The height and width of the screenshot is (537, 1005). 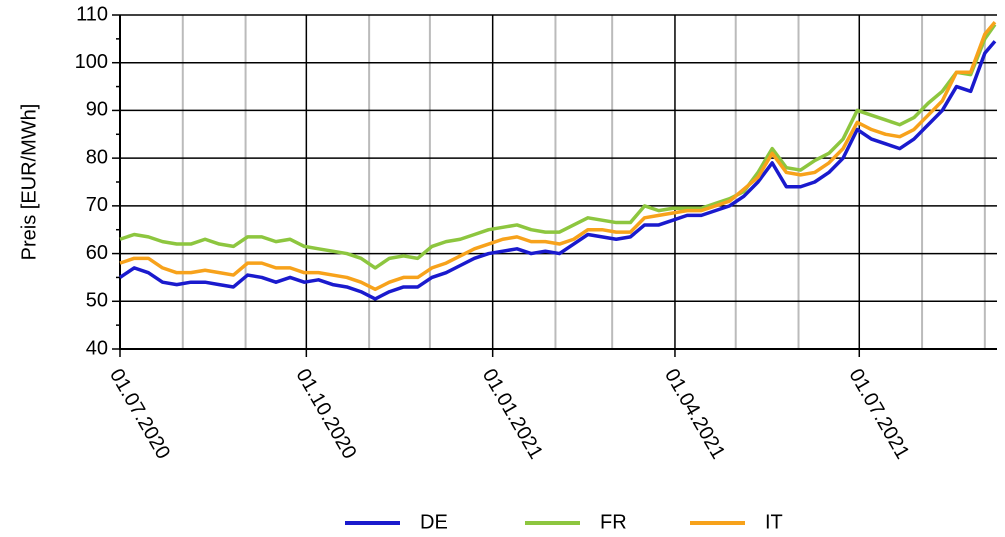 What do you see at coordinates (29, 182) in the screenshot?
I see `y-axis-label: Preis [EUR/MWh]` at bounding box center [29, 182].